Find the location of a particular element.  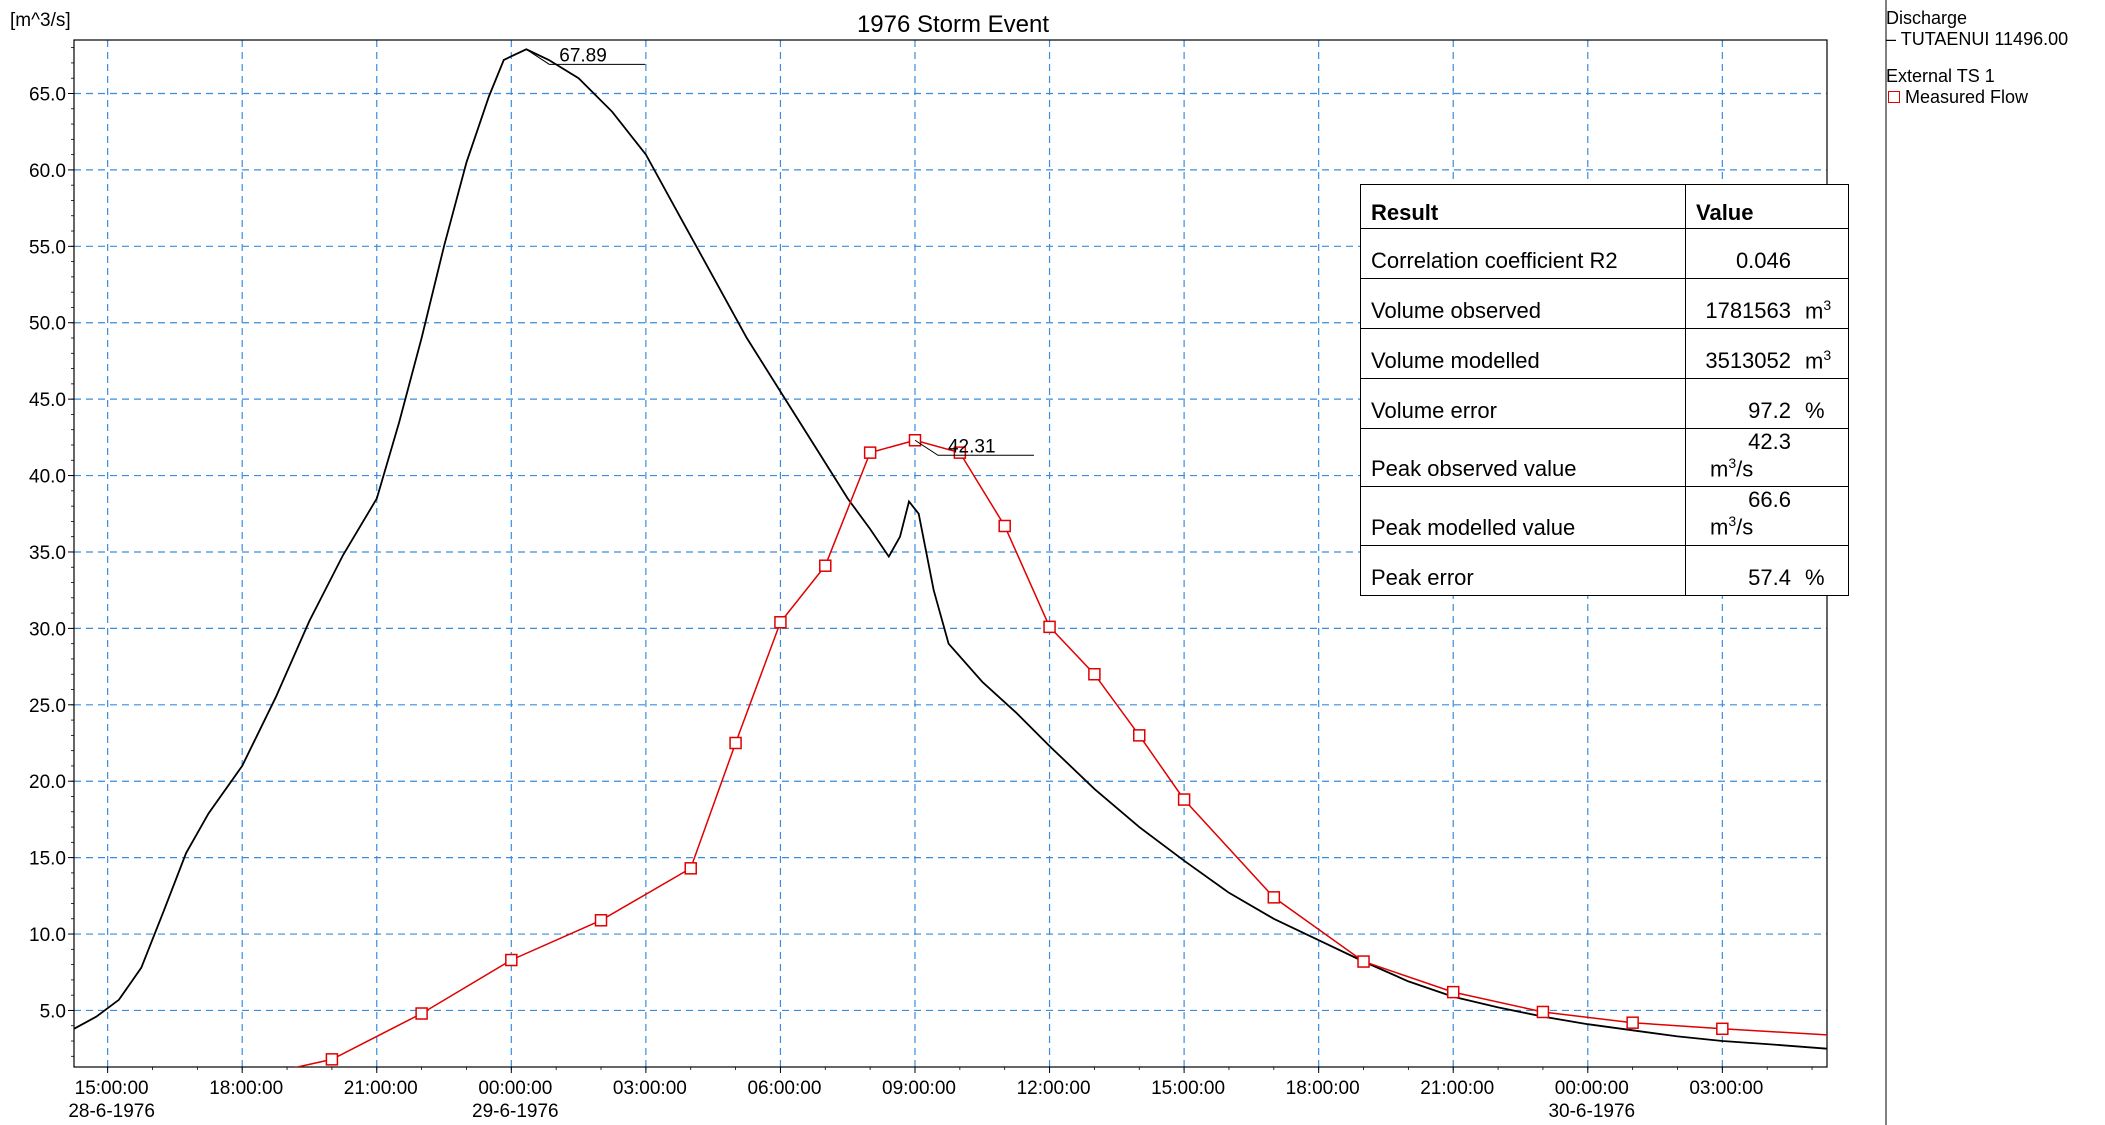

result-name: Correlation coefficient R2 is located at coordinates (1523, 253).